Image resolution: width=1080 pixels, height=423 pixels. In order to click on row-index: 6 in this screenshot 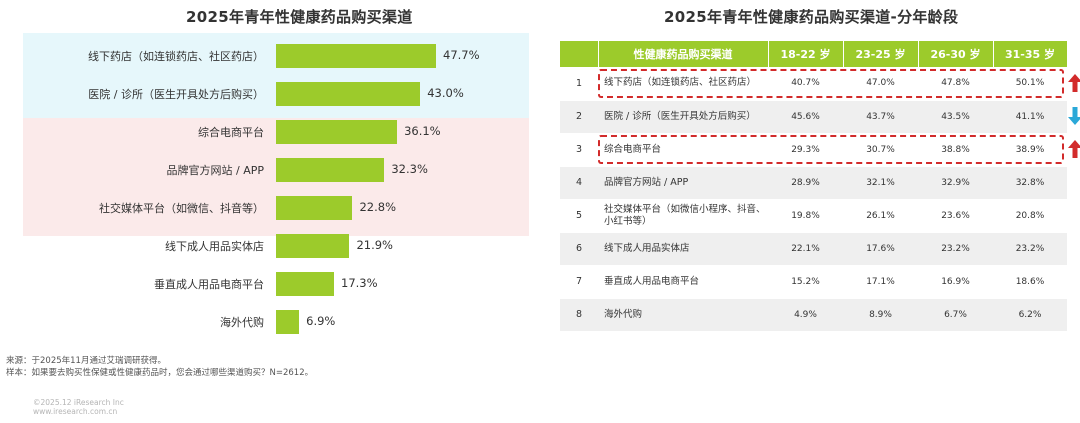, I will do `click(579, 249)`.